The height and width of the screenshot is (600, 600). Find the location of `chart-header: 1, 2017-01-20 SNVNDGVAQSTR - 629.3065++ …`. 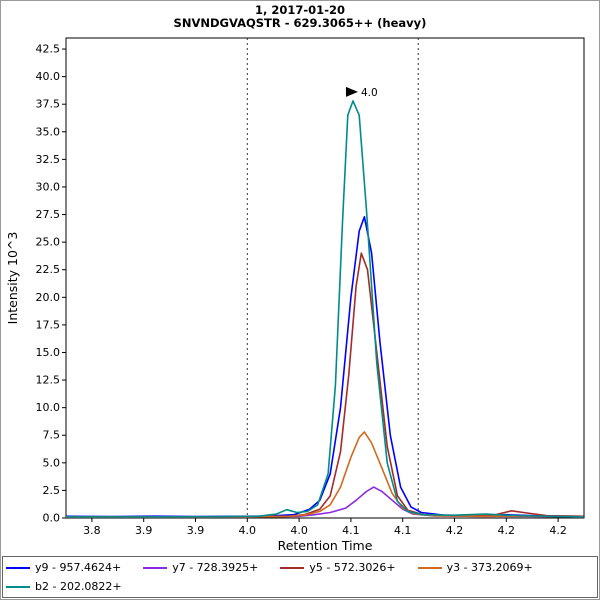

chart-header: 1, 2017-01-20 SNVNDGVAQSTR - 629.3065++ … is located at coordinates (300, 15).